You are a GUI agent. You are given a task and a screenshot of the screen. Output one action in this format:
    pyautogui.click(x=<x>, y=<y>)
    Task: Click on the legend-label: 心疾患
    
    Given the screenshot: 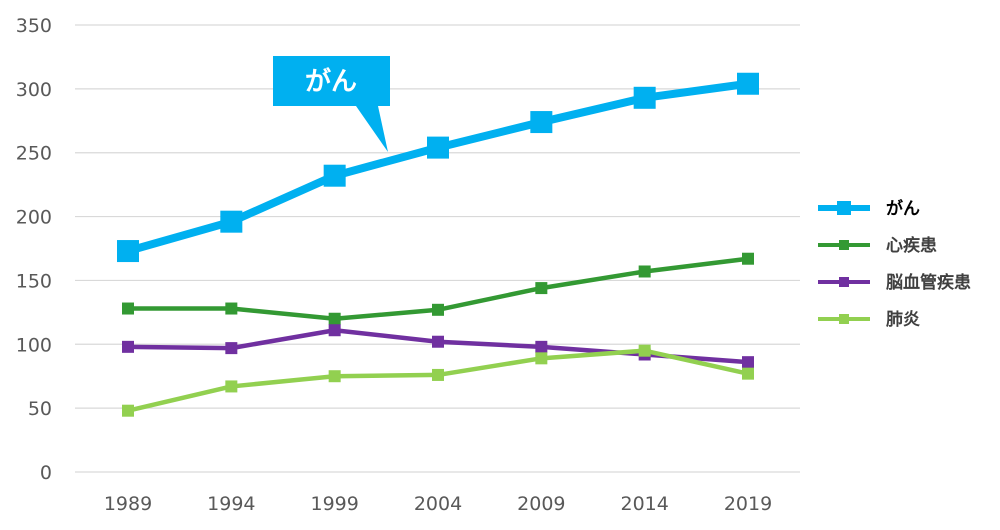 What is the action you would take?
    pyautogui.click(x=911, y=245)
    